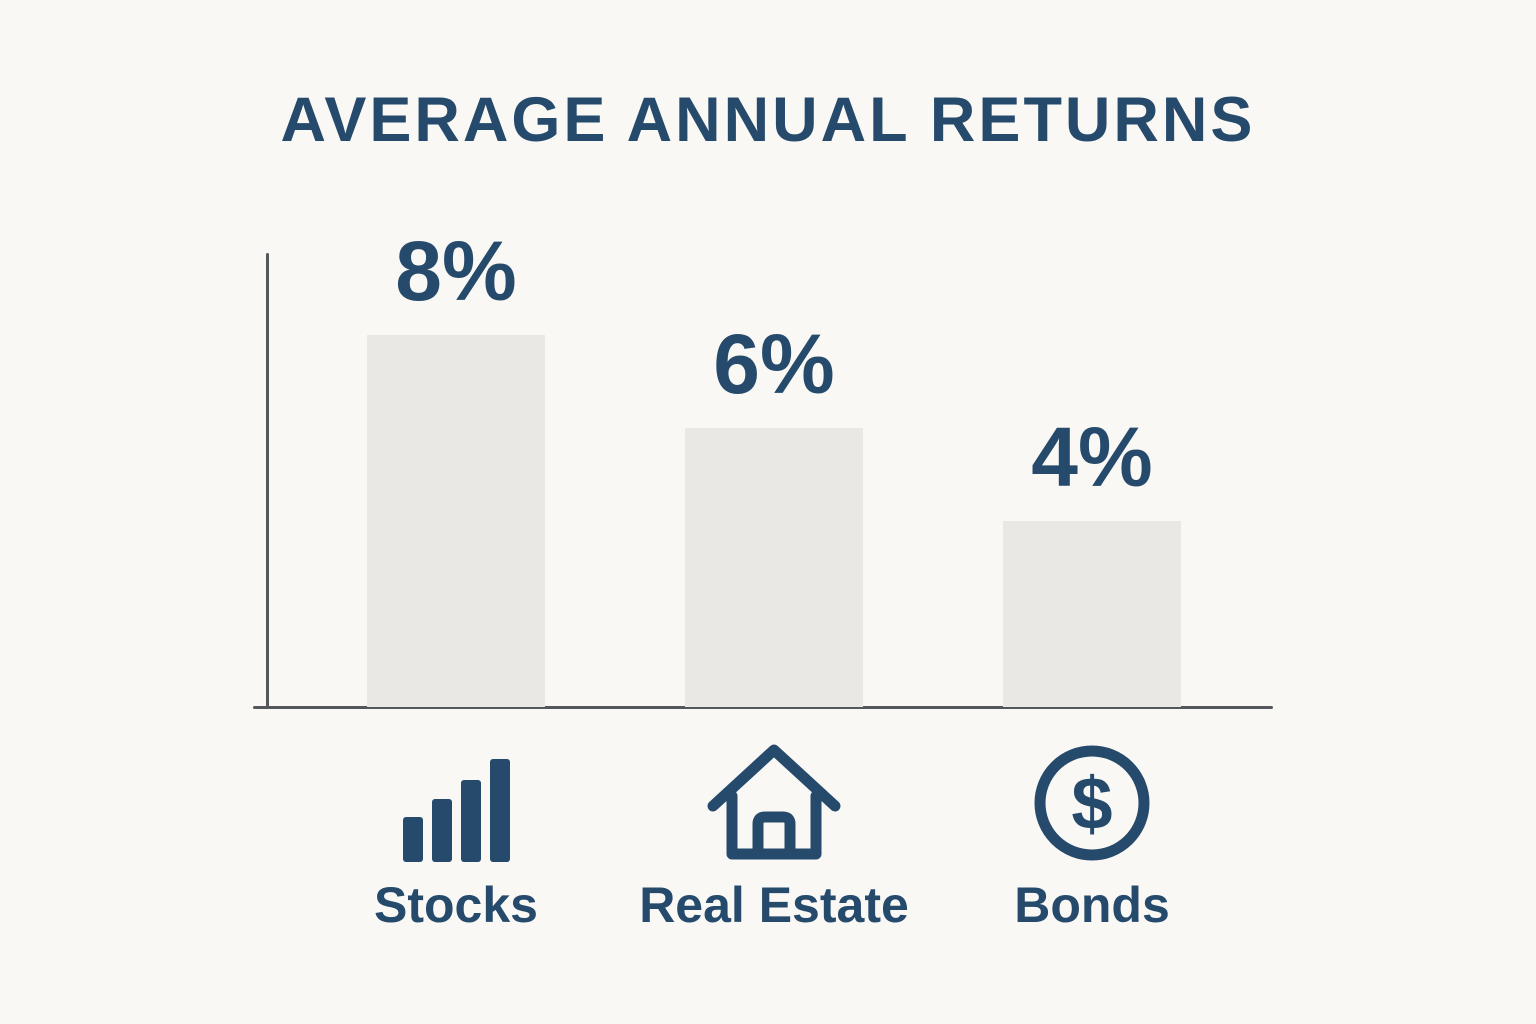 The height and width of the screenshot is (1024, 1536). I want to click on value-label-bonds: 4%, so click(1092, 457).